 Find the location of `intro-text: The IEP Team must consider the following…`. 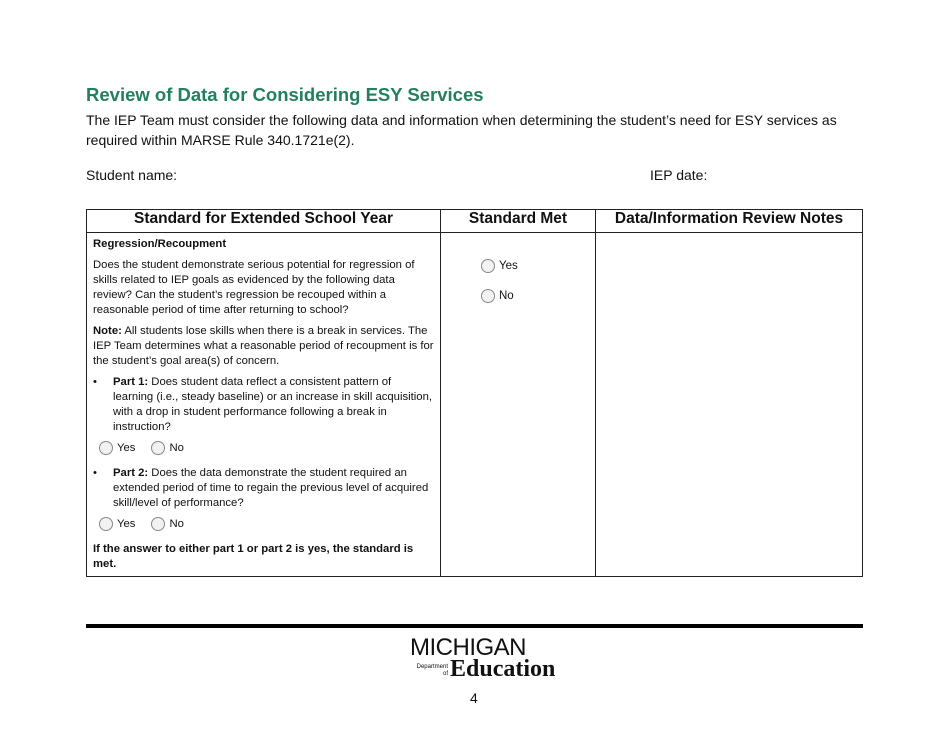

intro-text: The IEP Team must consider the following… is located at coordinates (461, 130).